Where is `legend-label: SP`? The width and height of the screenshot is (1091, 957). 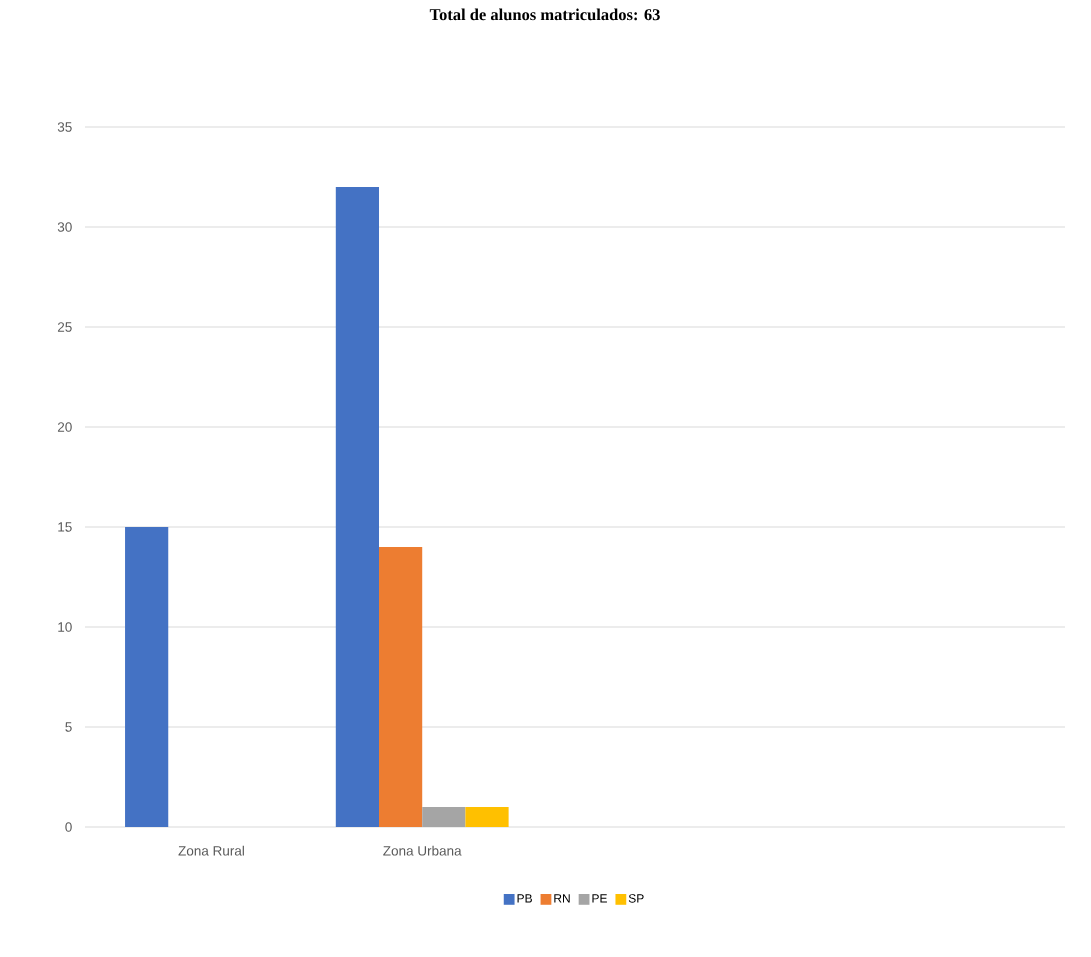
legend-label: SP is located at coordinates (636, 898).